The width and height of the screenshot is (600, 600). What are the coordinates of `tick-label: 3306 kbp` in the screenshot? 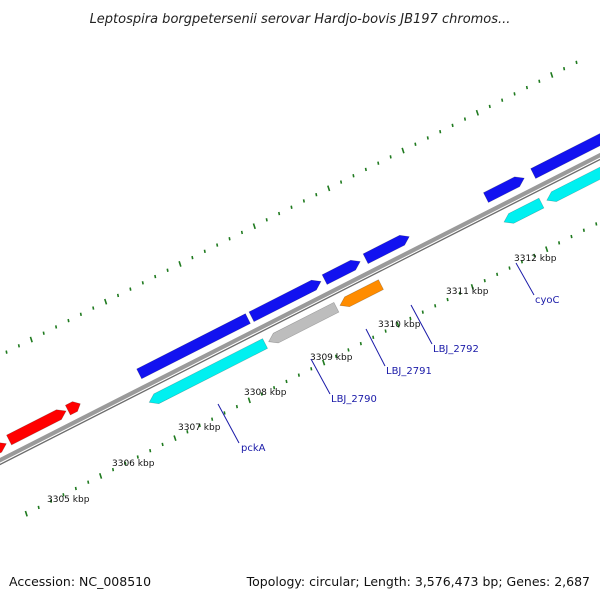 It's located at (133, 464).